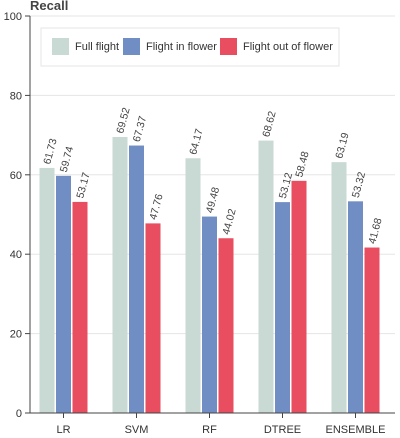  What do you see at coordinates (120, 275) in the screenshot?
I see `bar-svm-full-flight` at bounding box center [120, 275].